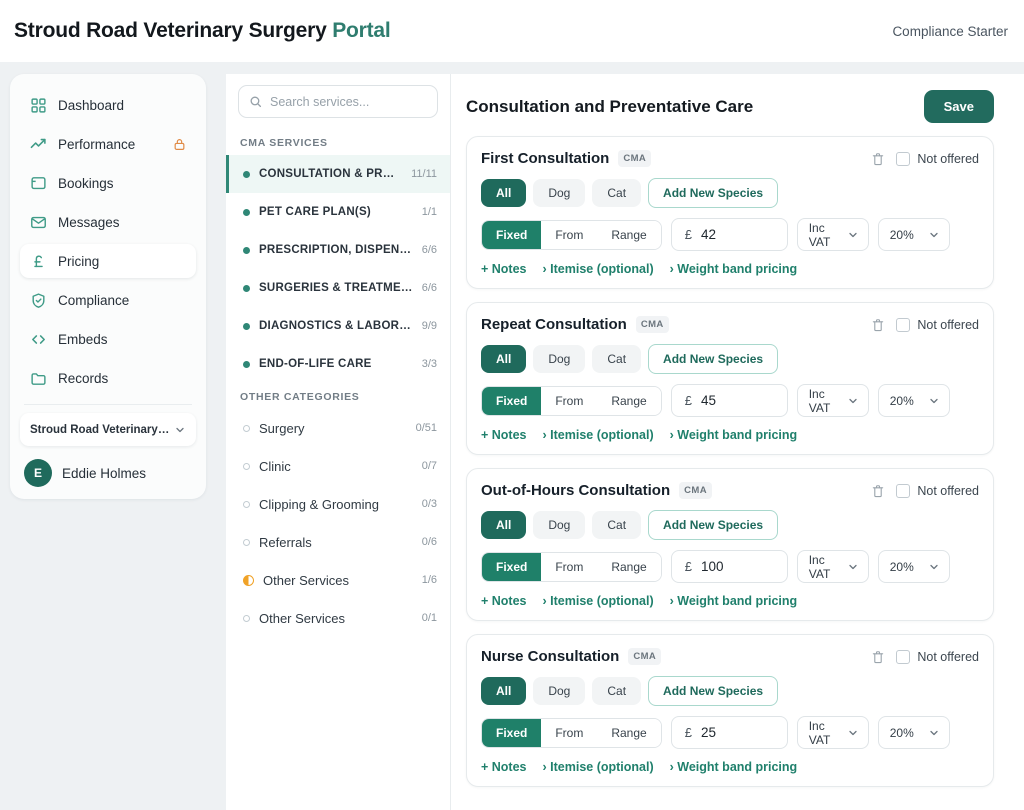 The image size is (1024, 810). I want to click on price-field: £42, so click(729, 234).